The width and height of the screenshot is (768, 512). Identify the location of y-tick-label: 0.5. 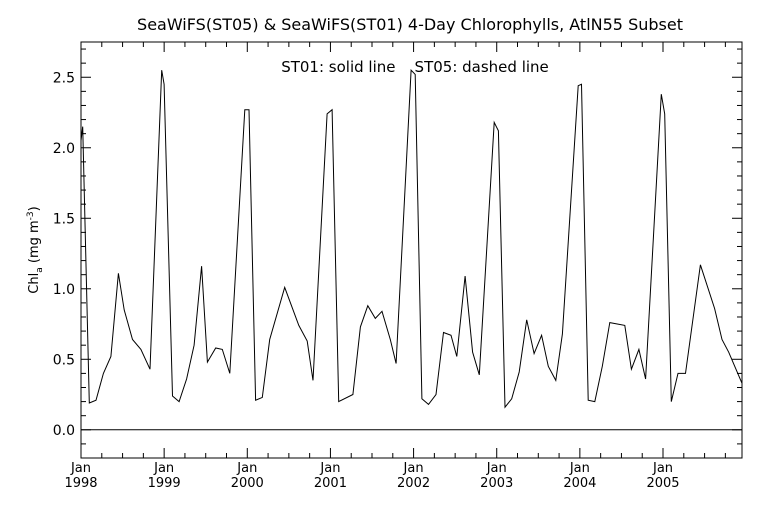
(64, 360).